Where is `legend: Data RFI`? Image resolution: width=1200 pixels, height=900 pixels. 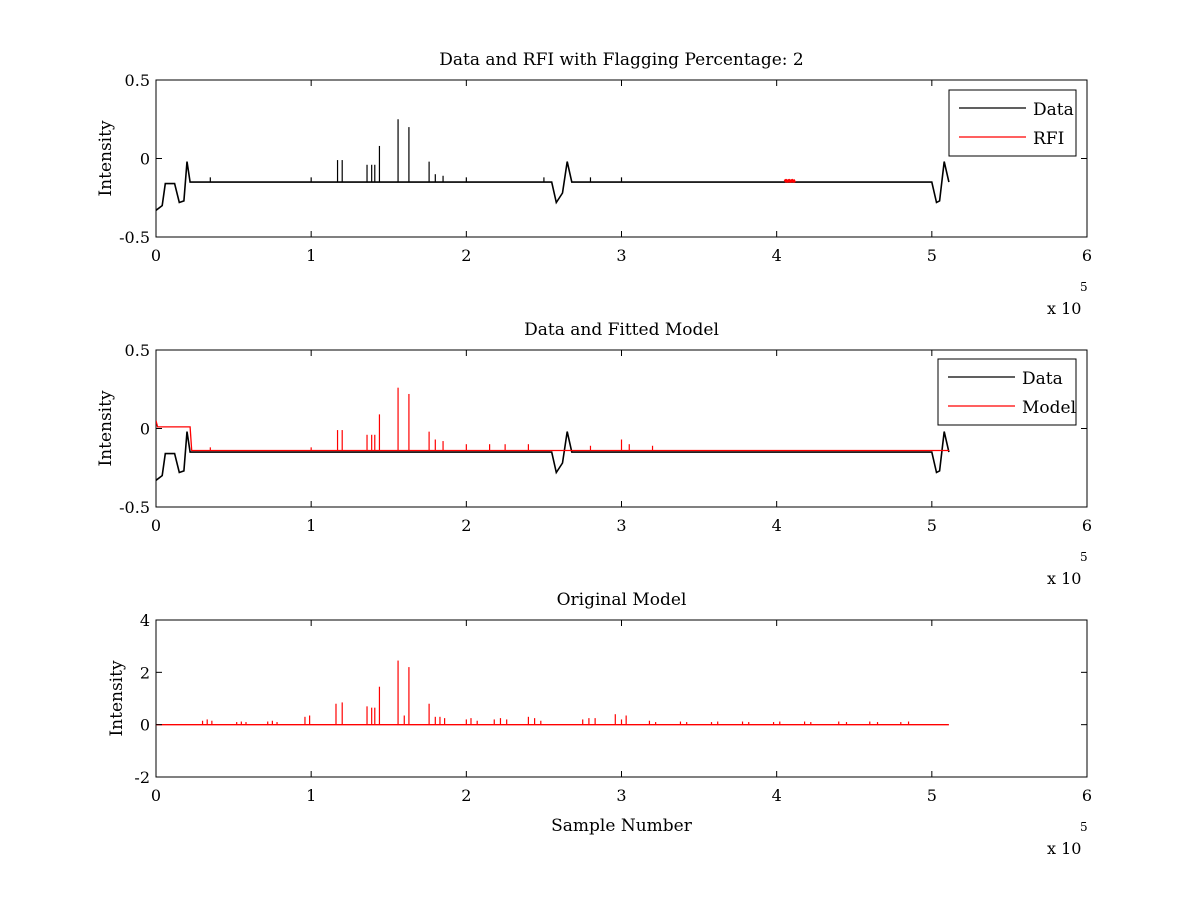 legend: Data RFI is located at coordinates (1012, 123).